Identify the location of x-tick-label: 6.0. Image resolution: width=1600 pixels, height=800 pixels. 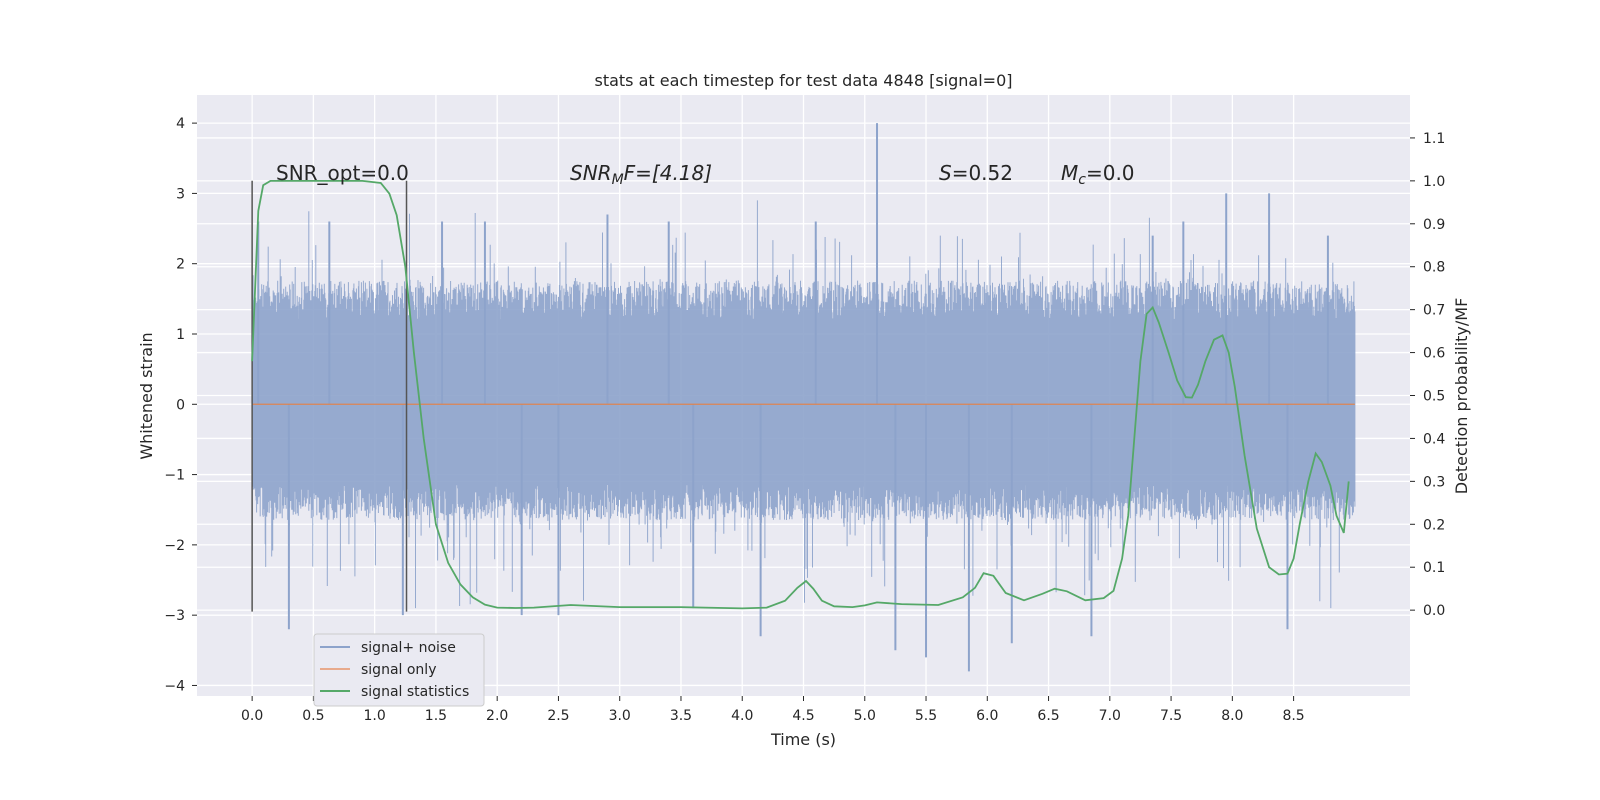
(987, 716).